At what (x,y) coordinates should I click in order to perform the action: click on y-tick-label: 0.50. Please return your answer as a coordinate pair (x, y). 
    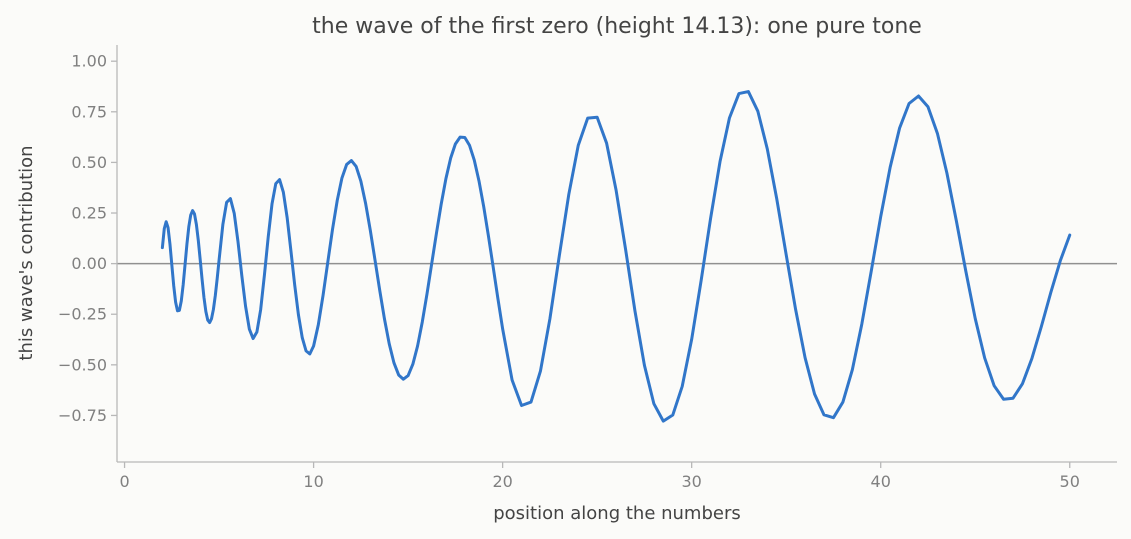
    Looking at the image, I should click on (89, 162).